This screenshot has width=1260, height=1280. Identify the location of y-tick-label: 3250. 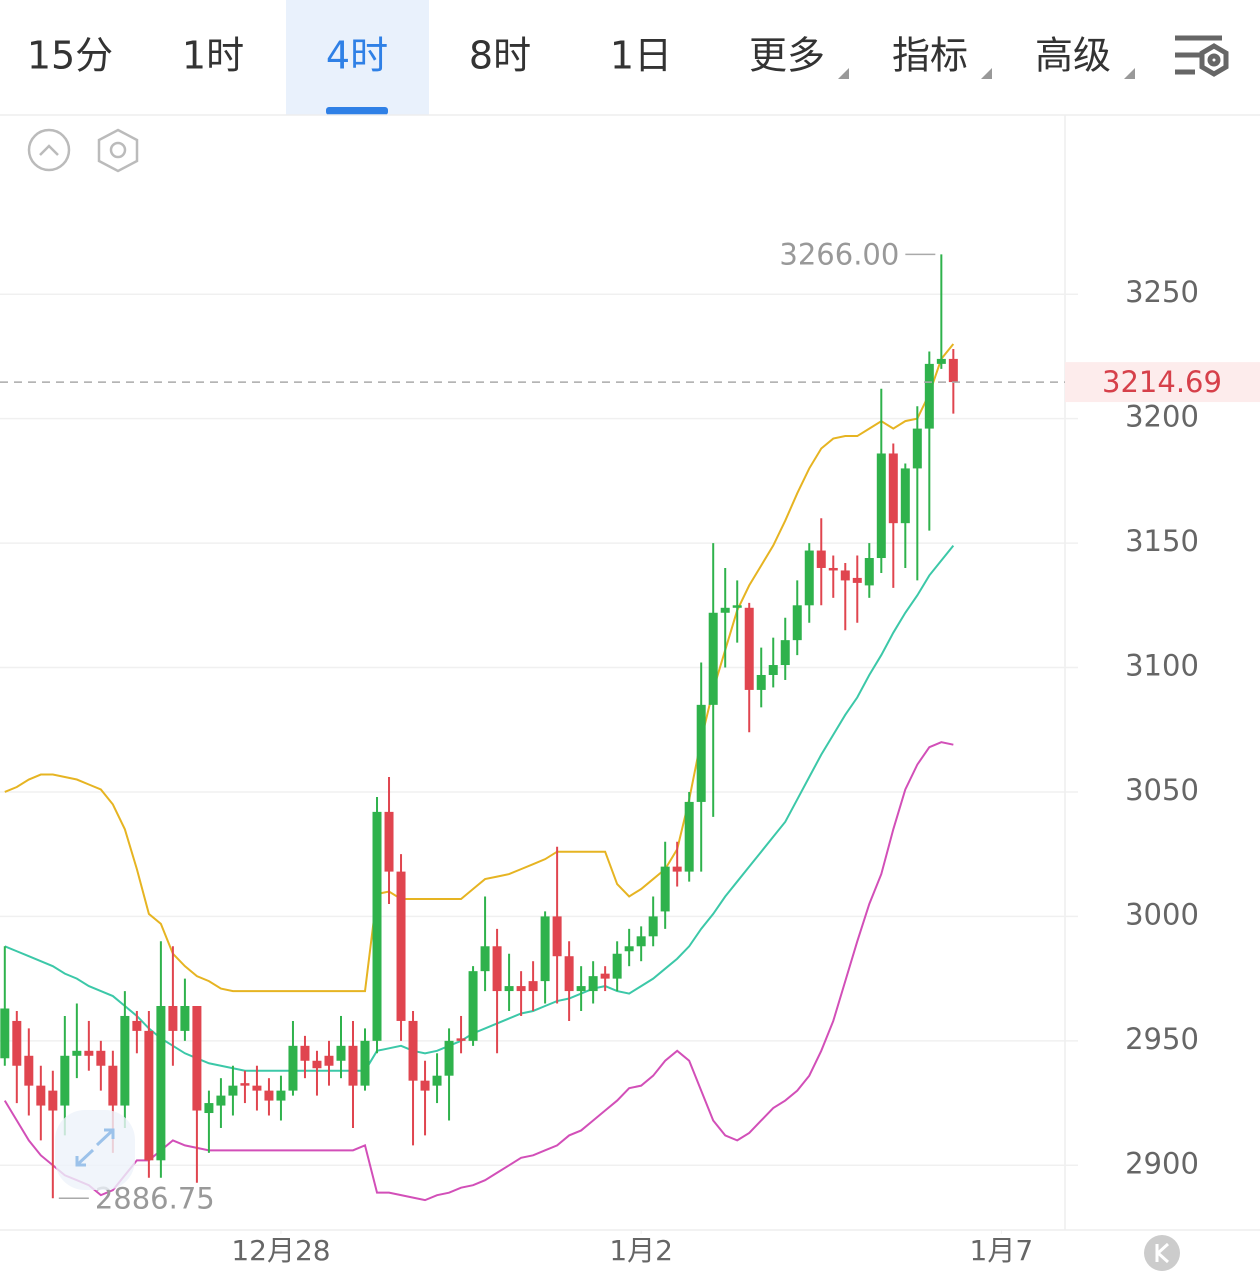
(1162, 292).